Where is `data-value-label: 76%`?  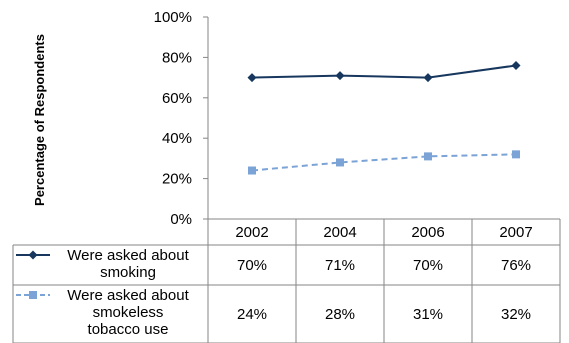 data-value-label: 76% is located at coordinates (516, 265).